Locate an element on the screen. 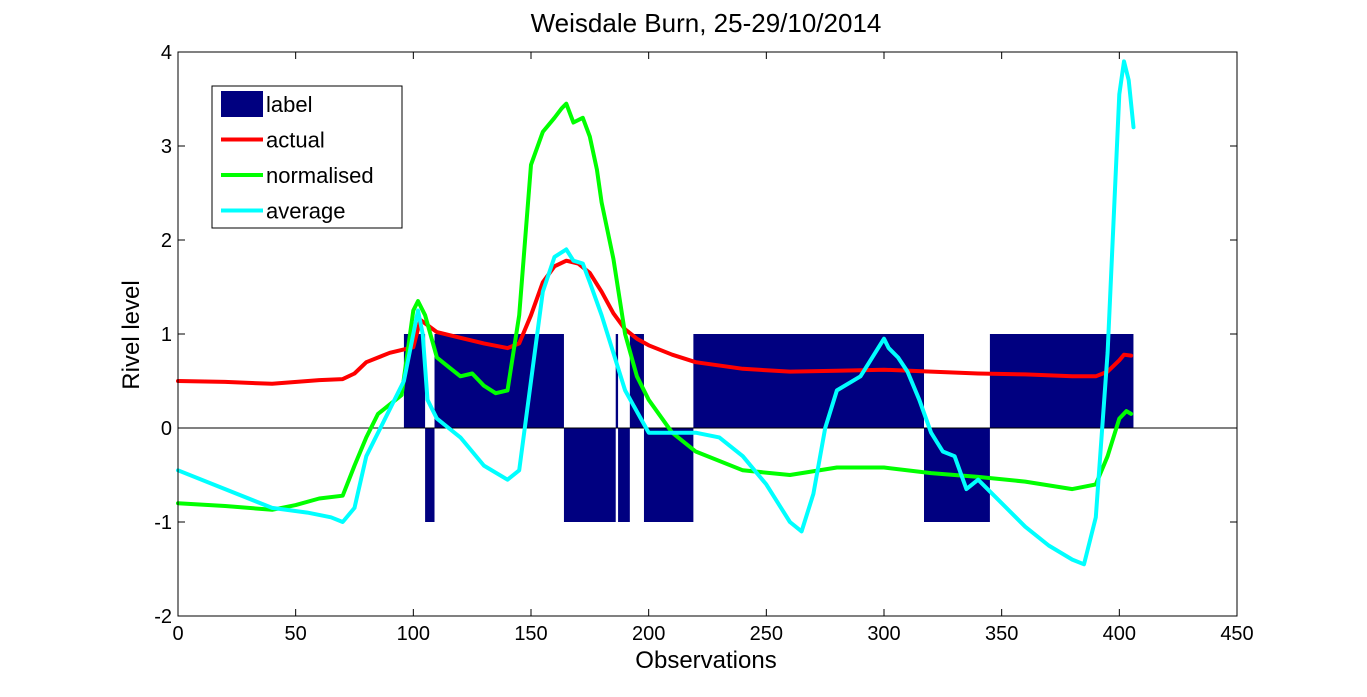 This screenshot has width=1367, height=697. x-tick-label-350: 350 is located at coordinates (1001, 634).